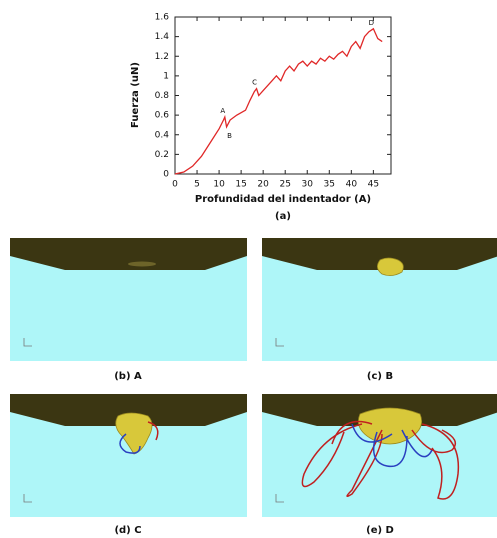 This screenshot has width=497, height=538. Describe the element at coordinates (379, 455) in the screenshot. I see `panel-e` at that location.